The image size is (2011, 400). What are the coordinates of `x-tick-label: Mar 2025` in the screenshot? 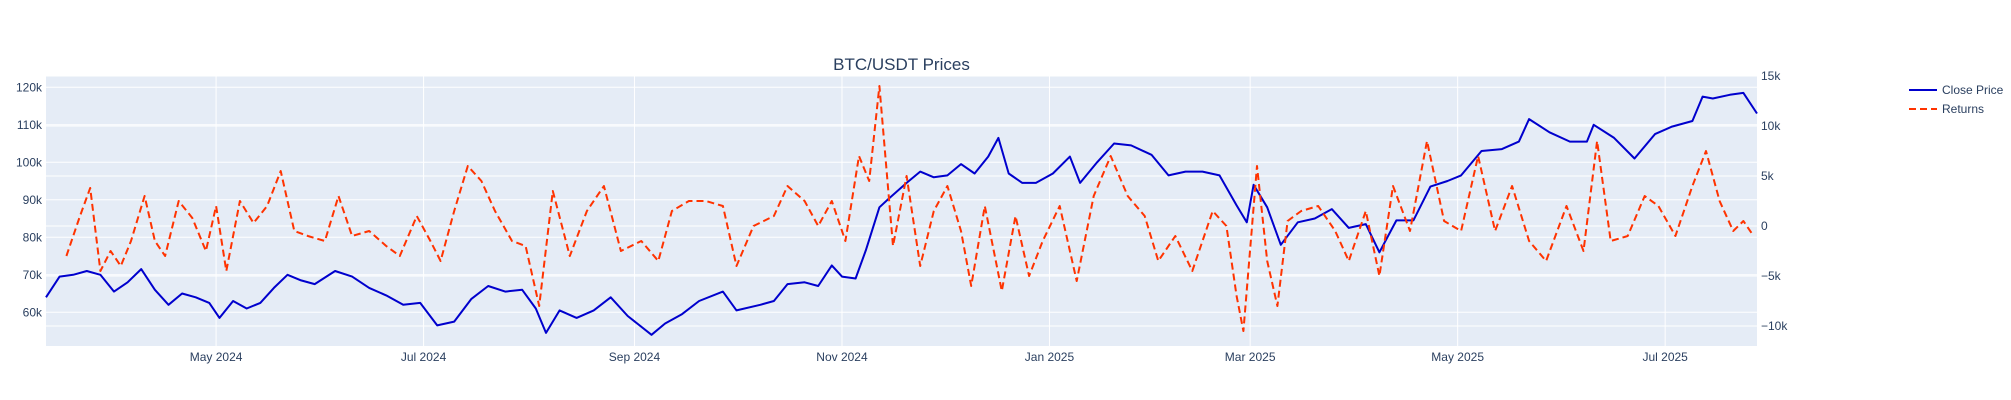 It's located at (1250, 357).